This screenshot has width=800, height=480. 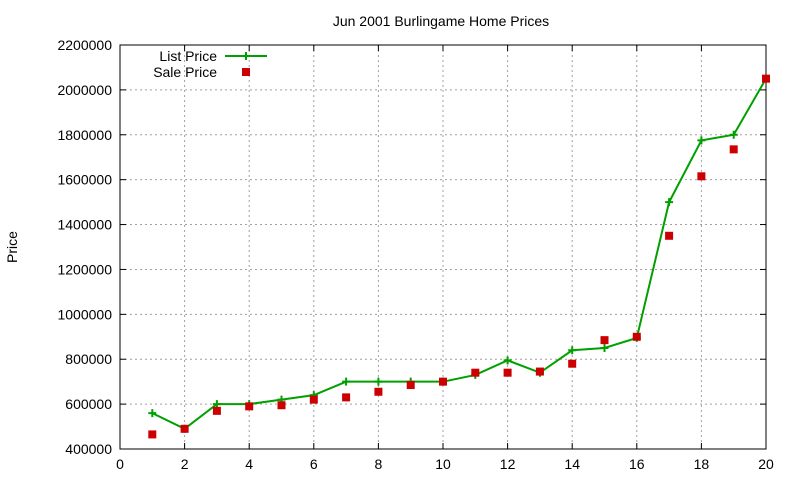 I want to click on y-tick-label: 1000000, so click(x=84, y=314).